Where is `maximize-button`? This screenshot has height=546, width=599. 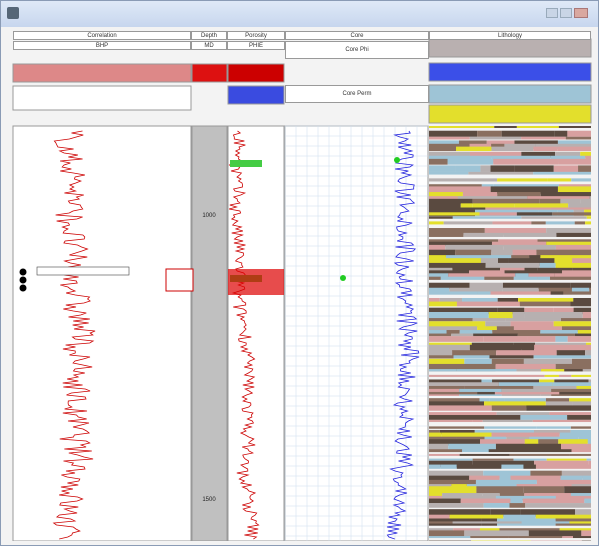 maximize-button is located at coordinates (566, 13).